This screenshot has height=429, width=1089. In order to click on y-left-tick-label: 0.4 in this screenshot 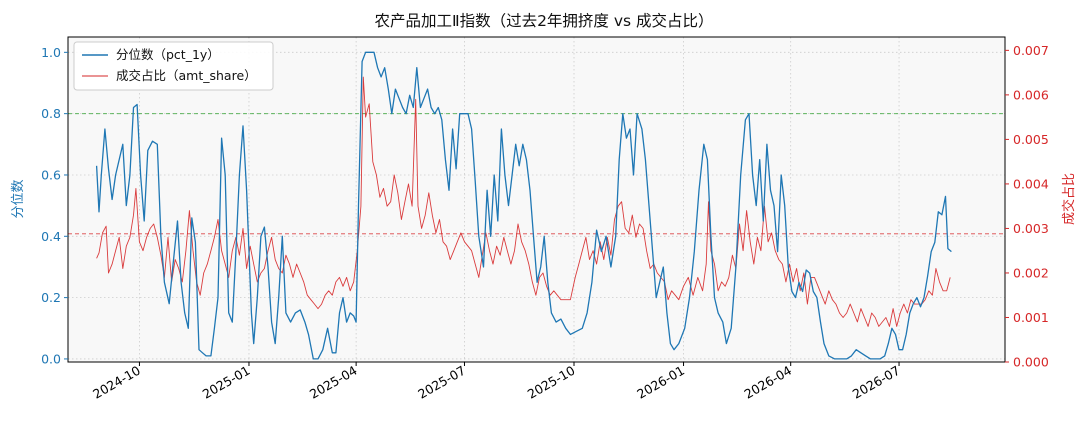, I will do `click(51, 236)`.